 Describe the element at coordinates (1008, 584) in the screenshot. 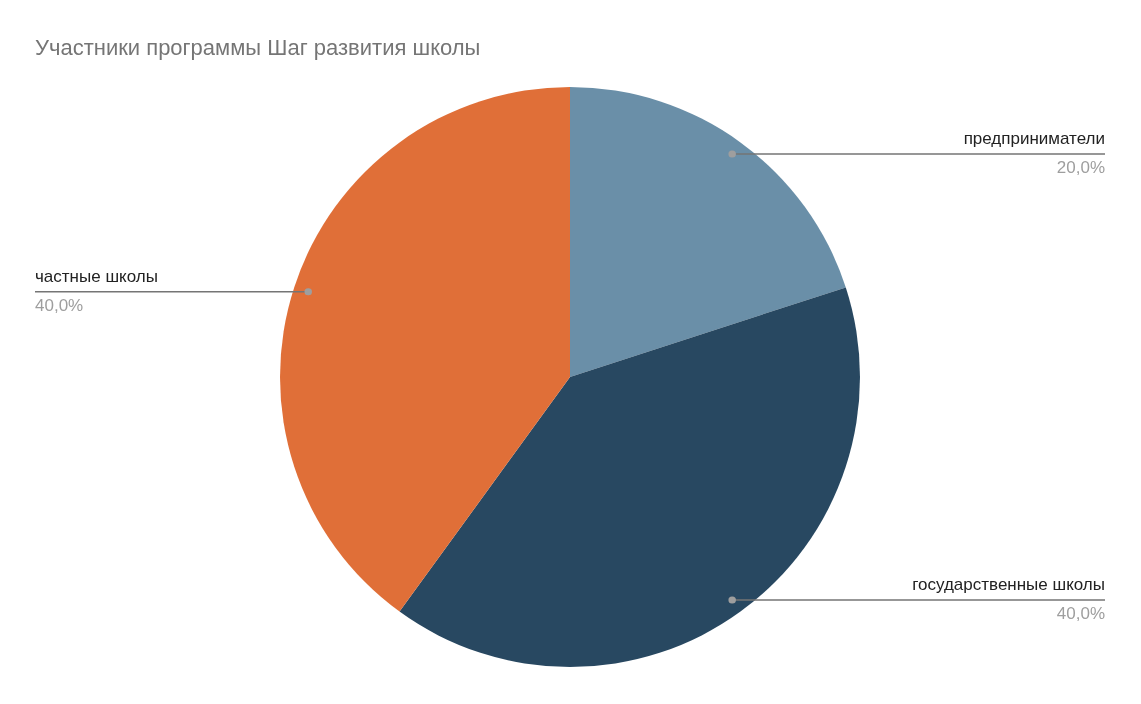

I see `slice-label: государственные школы` at that location.